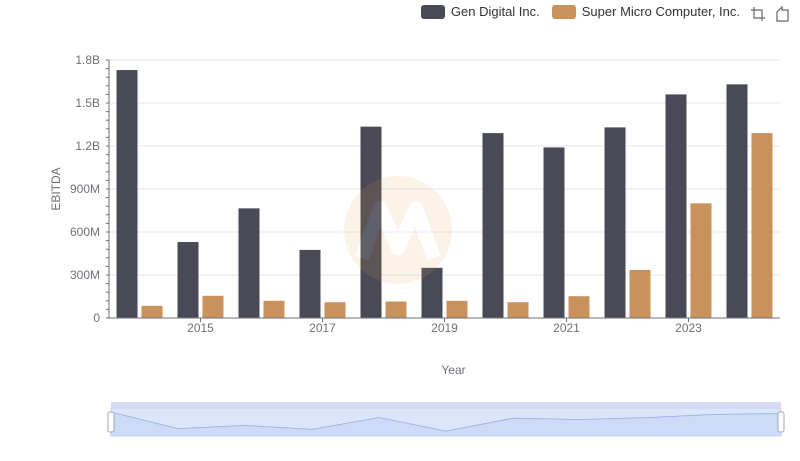 The width and height of the screenshot is (800, 461). What do you see at coordinates (87, 103) in the screenshot?
I see `y-tick-label: 1.5B` at bounding box center [87, 103].